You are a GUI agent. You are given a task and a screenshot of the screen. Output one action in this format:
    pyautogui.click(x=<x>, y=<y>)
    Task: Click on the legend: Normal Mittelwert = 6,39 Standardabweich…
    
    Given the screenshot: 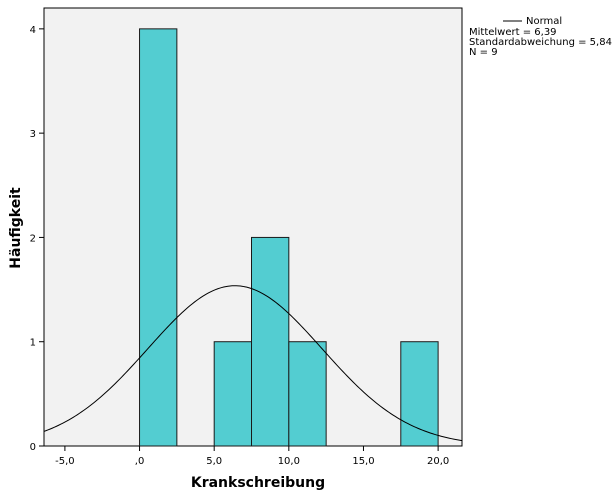 What is the action you would take?
    pyautogui.click(x=540, y=37)
    